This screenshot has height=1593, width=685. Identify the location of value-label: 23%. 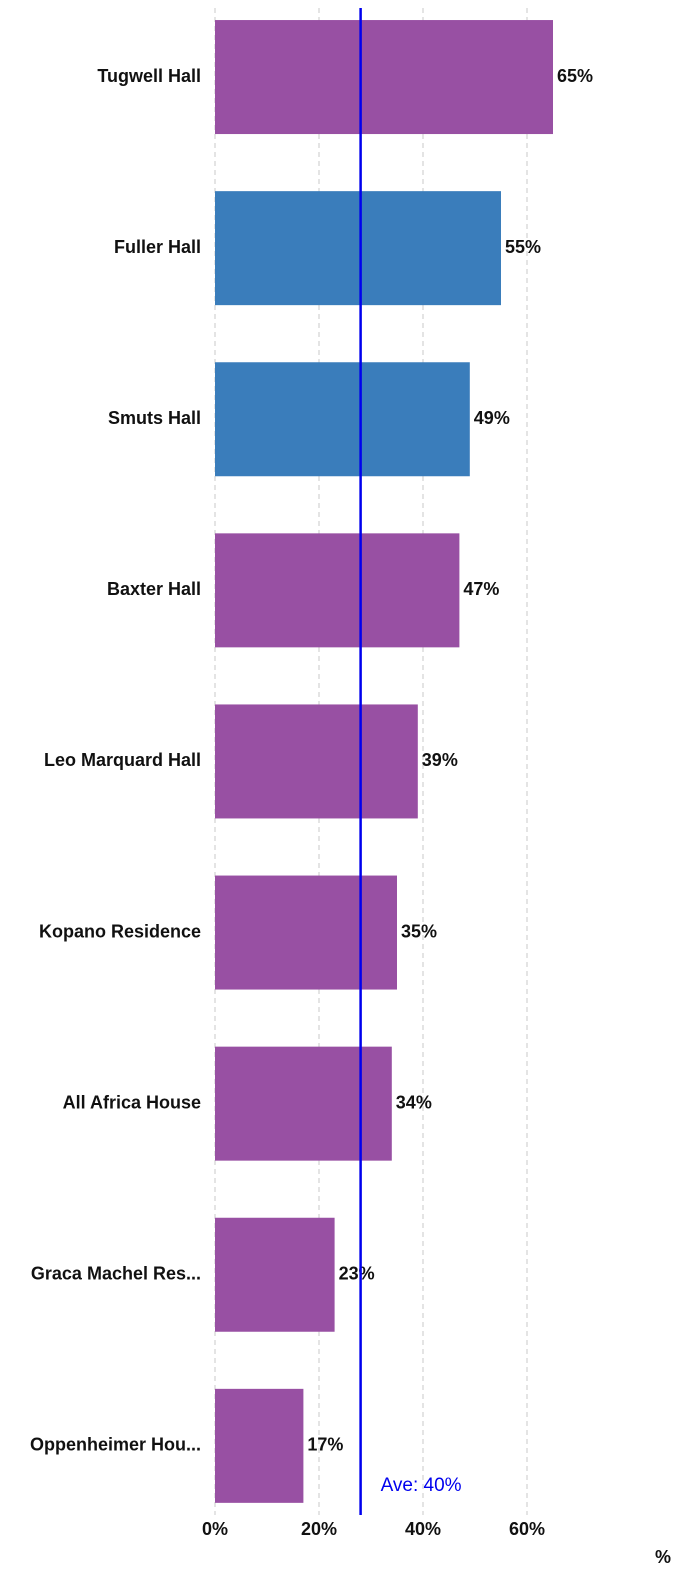
(357, 1274).